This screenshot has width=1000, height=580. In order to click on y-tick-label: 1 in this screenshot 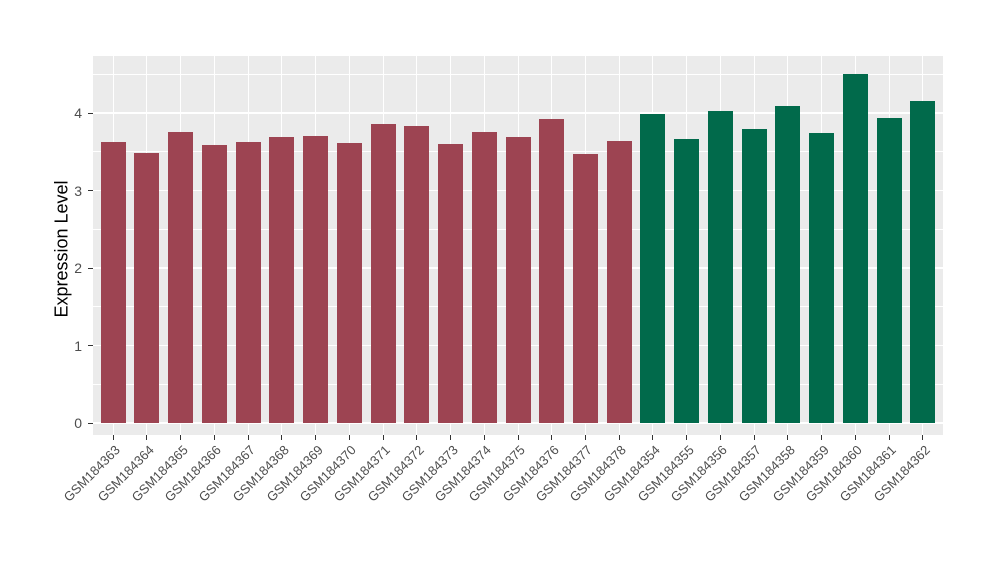, I will do `click(78, 345)`.